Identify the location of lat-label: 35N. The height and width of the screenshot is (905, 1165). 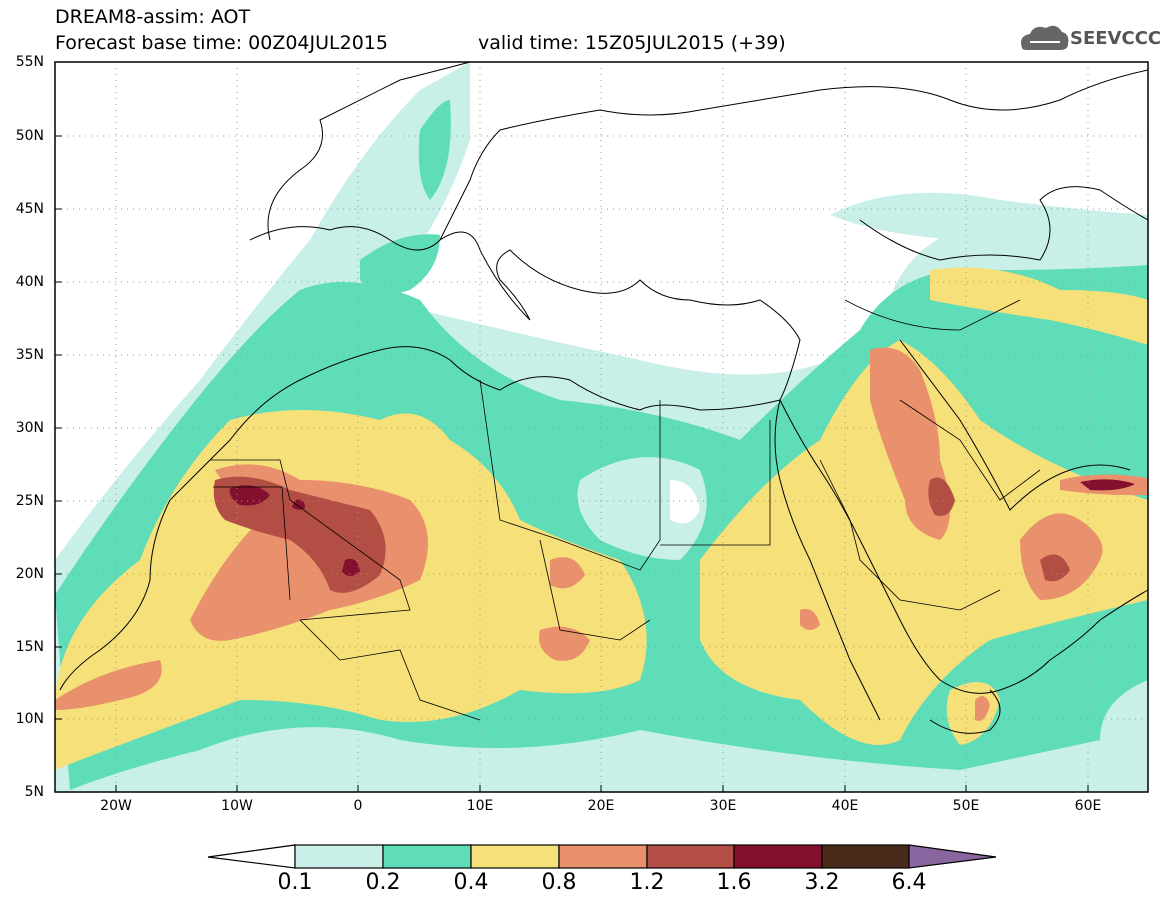
(29, 355).